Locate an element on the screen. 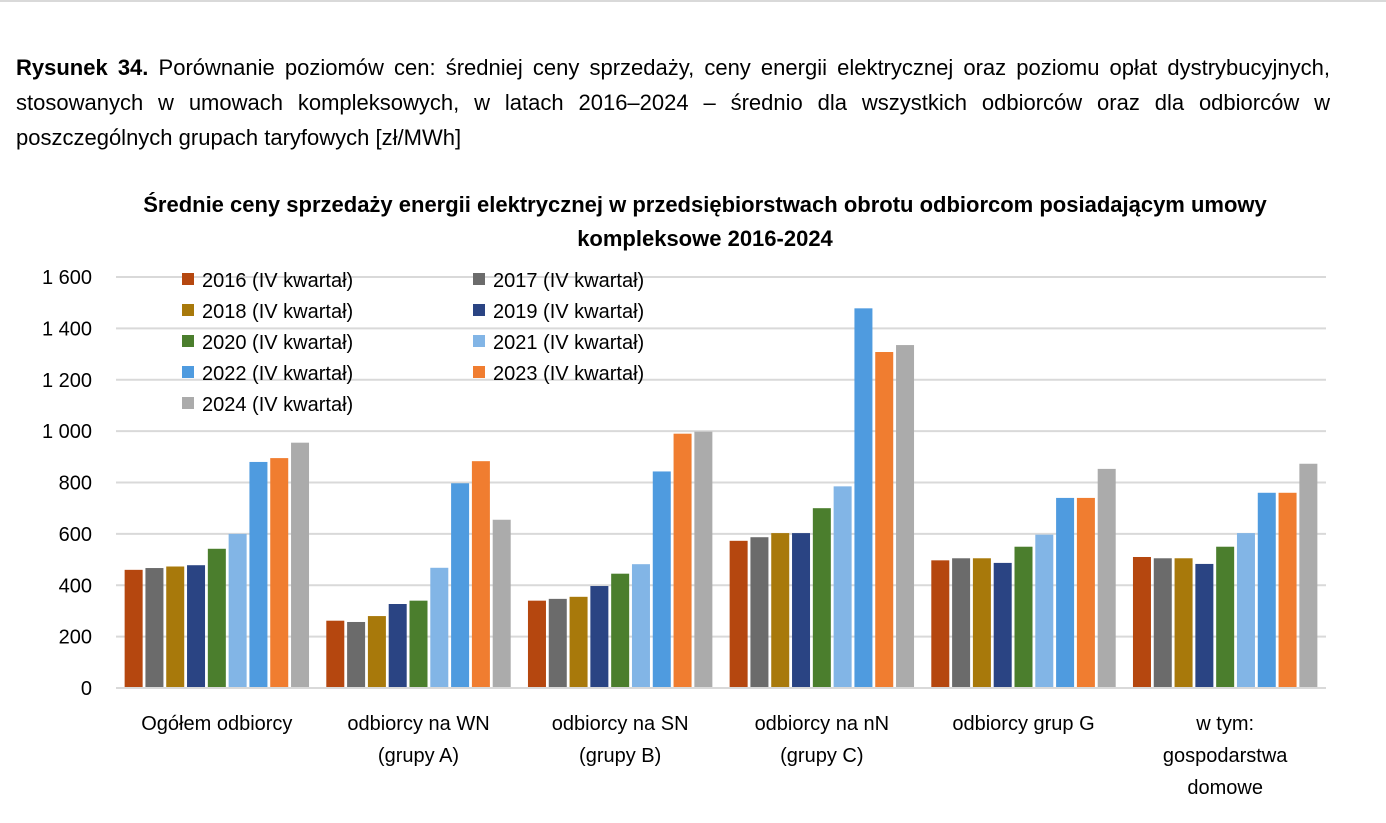  y-tick-label: 800 is located at coordinates (75, 484).